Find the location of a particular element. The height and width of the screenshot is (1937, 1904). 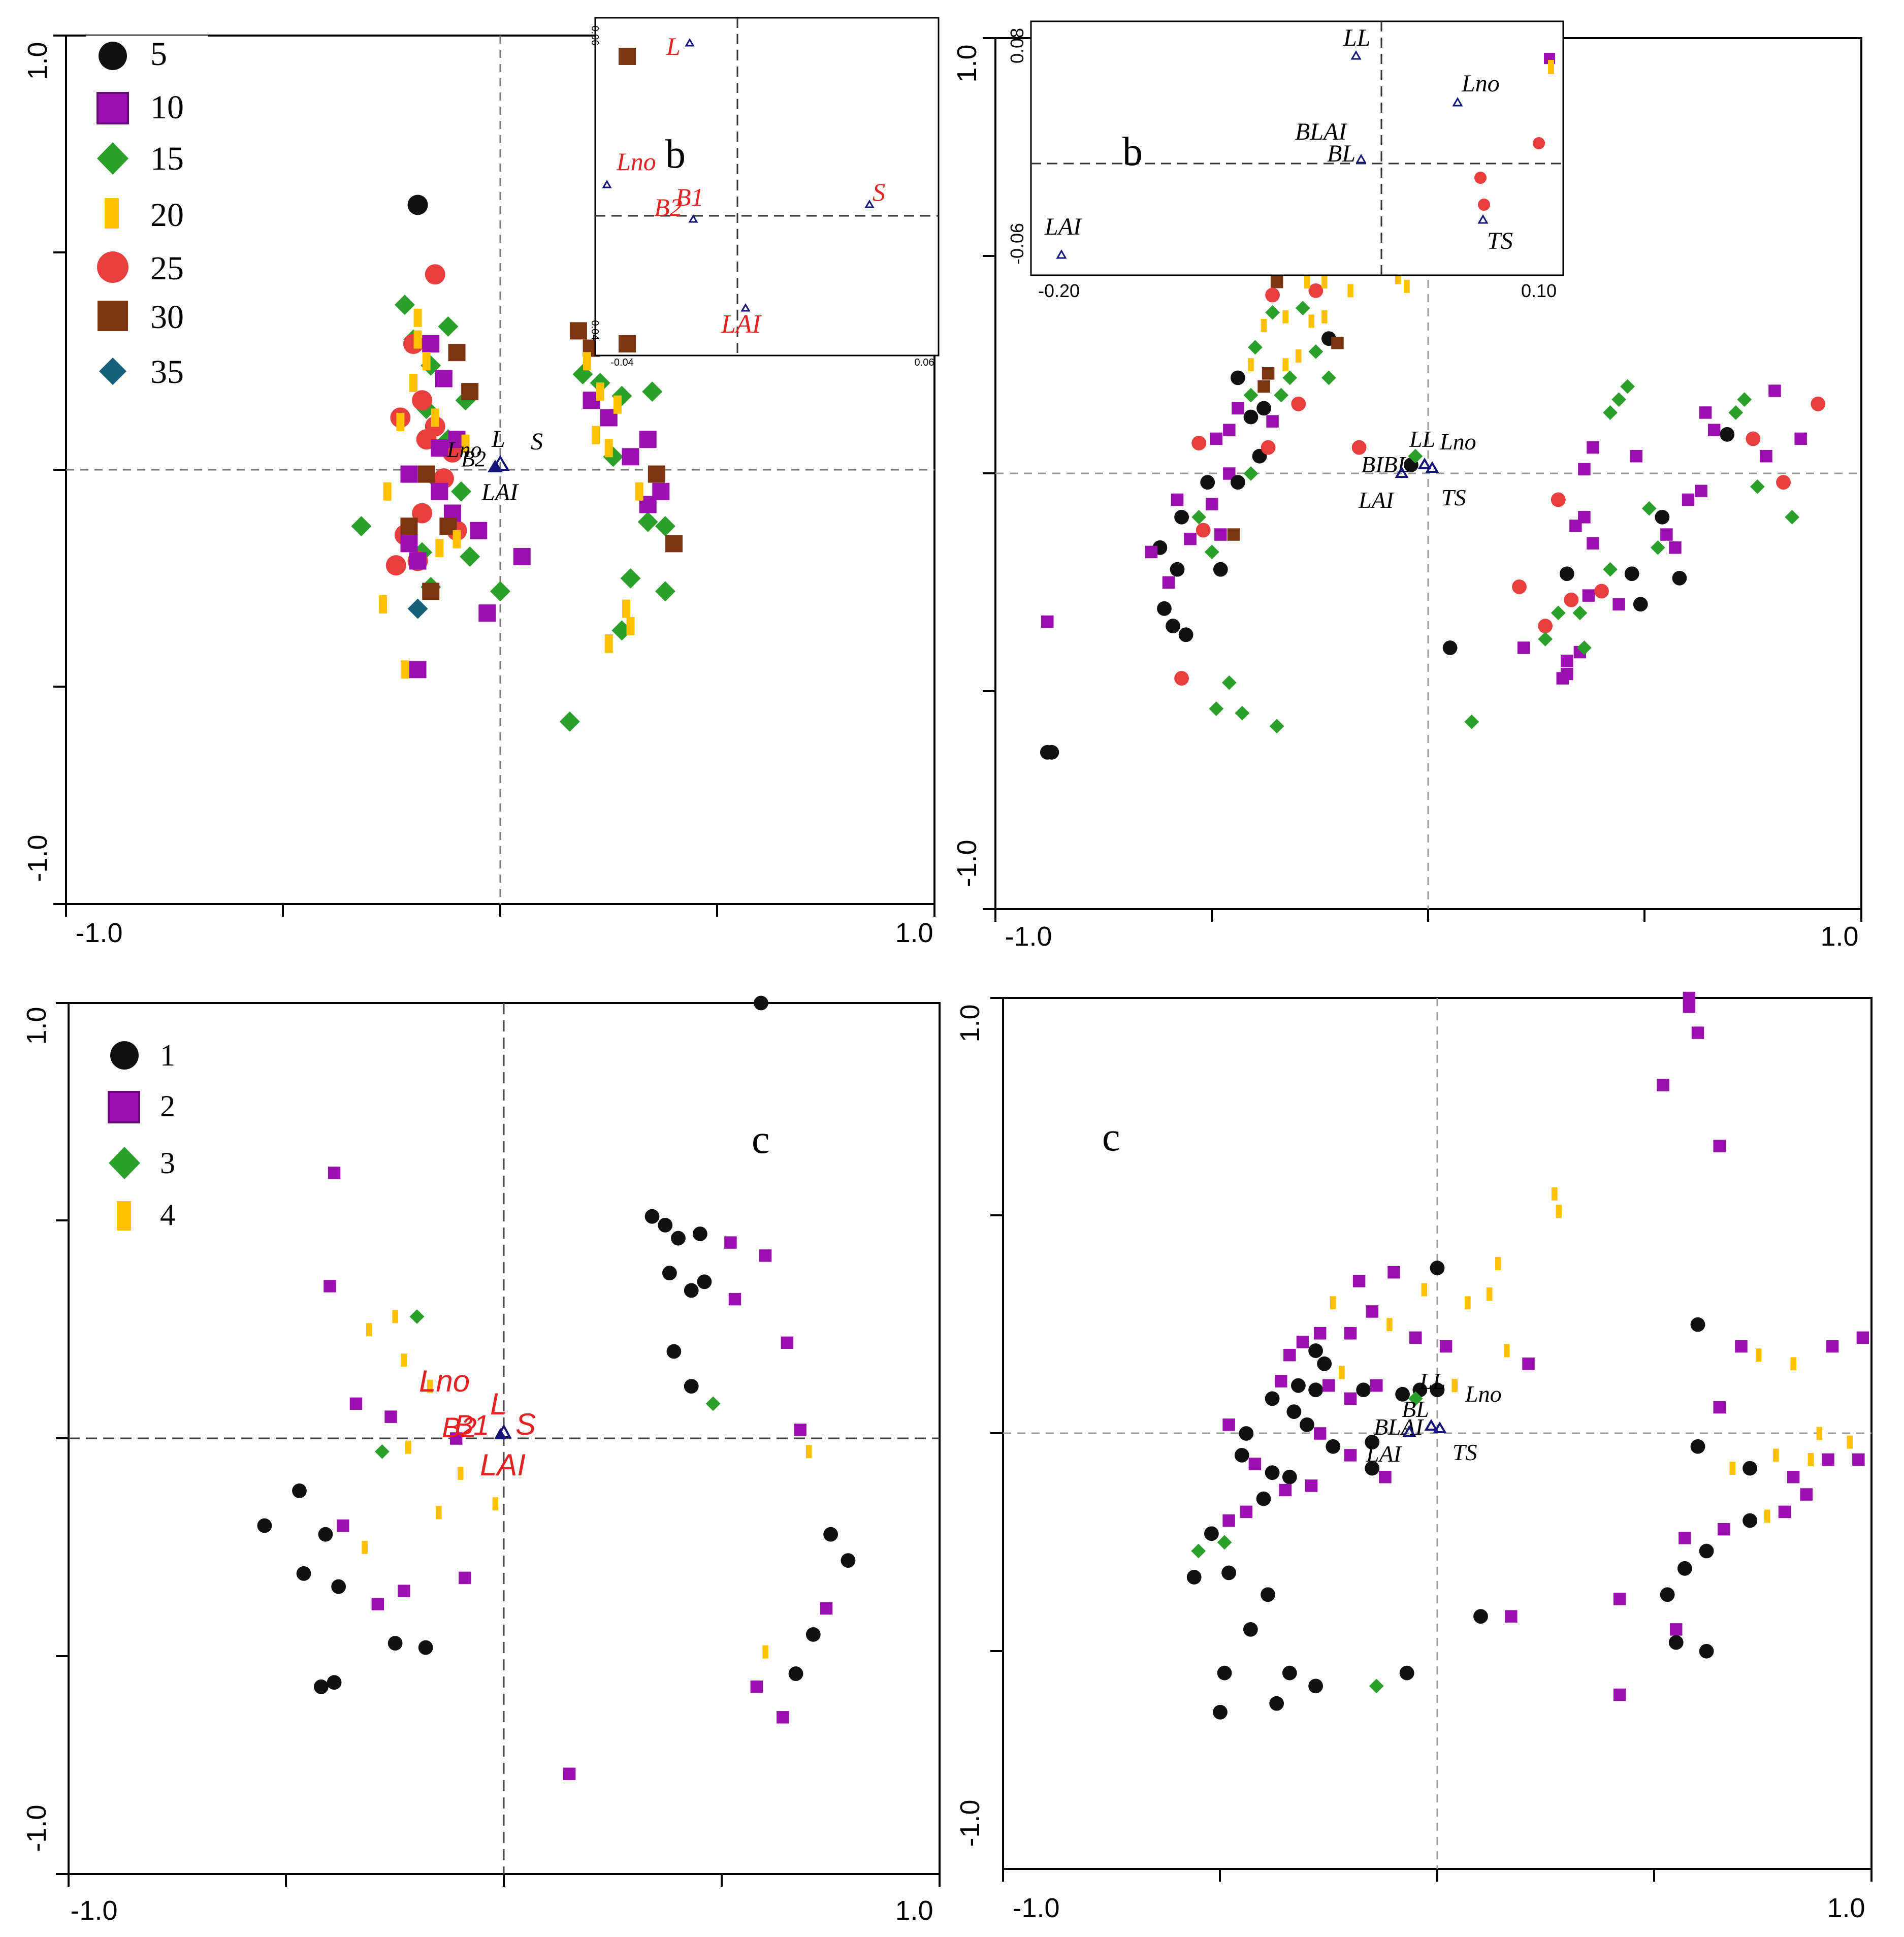

inset-y-tick-min: 0.04 is located at coordinates (594, 330).